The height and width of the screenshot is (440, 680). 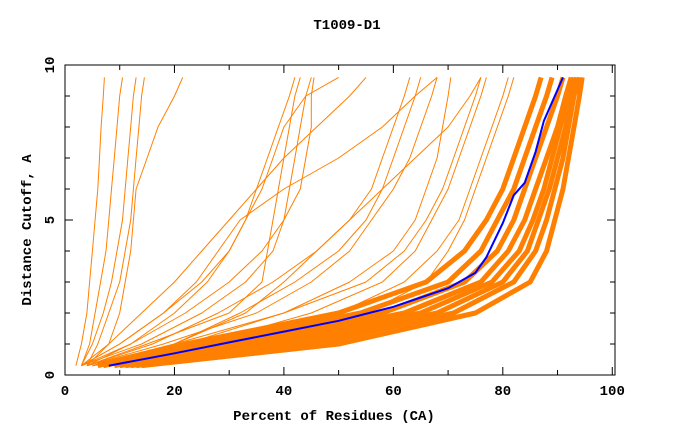 I want to click on y-tick-label: 5, so click(x=51, y=220).